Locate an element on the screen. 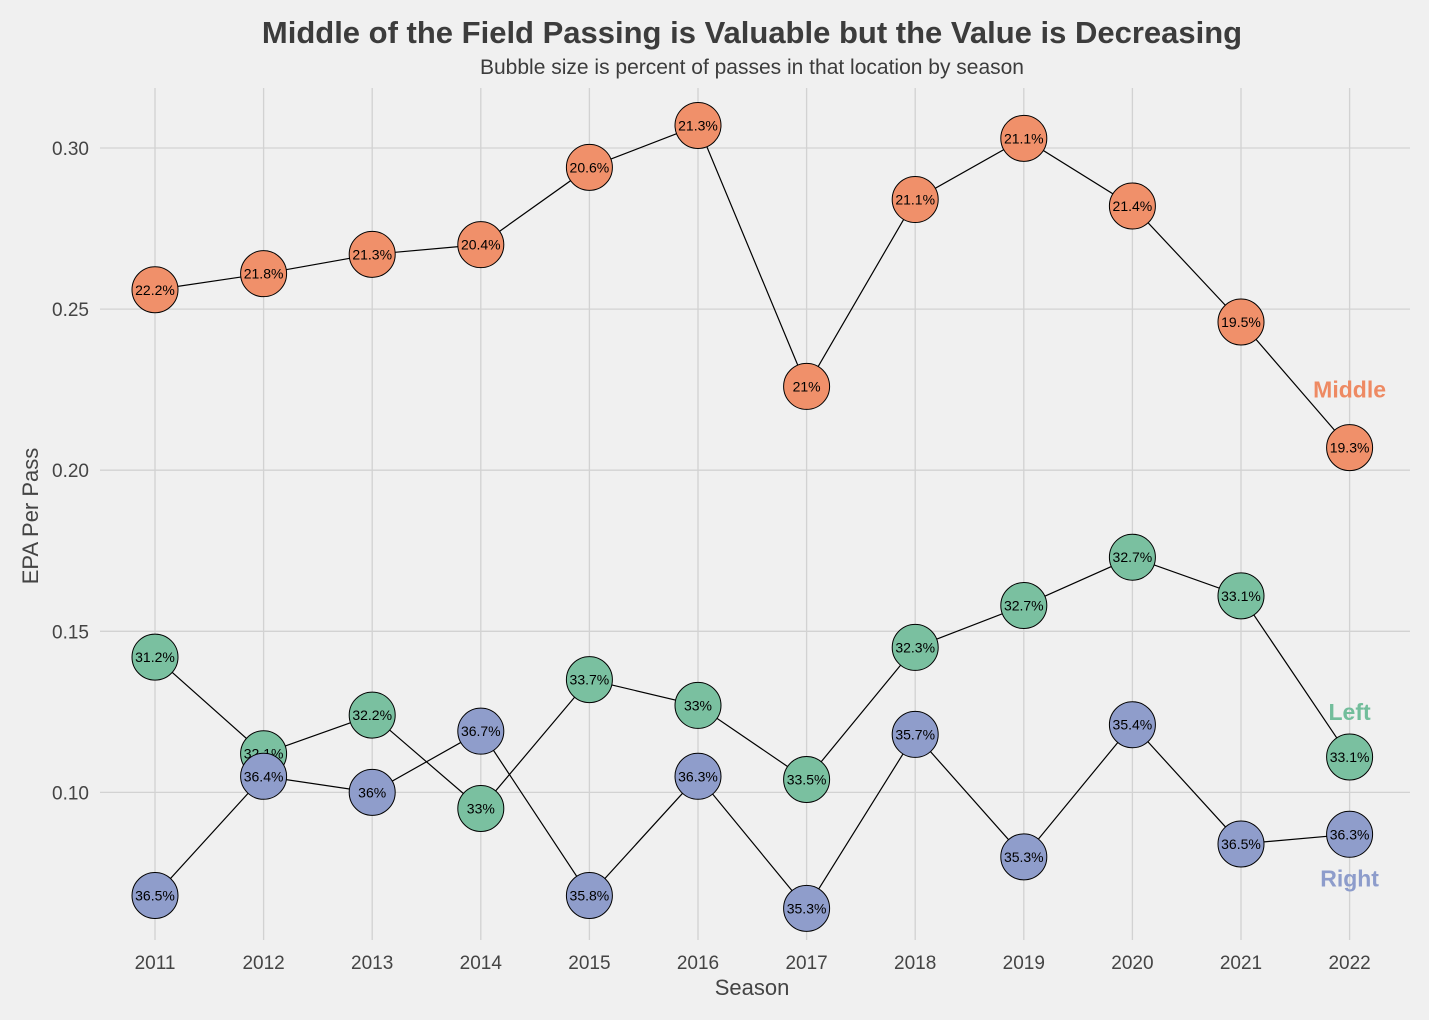 The image size is (1429, 1020). x-tick-label: 2016 is located at coordinates (698, 963).